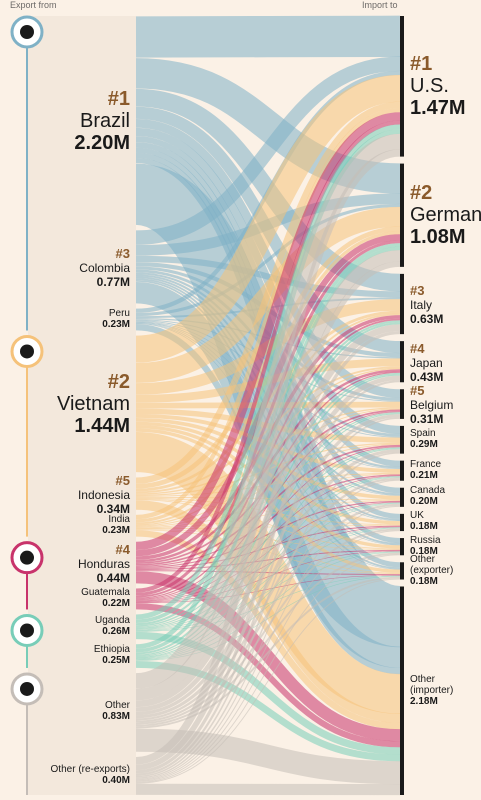  Describe the element at coordinates (380, 5) in the screenshot. I see `import-to-header: Import to` at that location.